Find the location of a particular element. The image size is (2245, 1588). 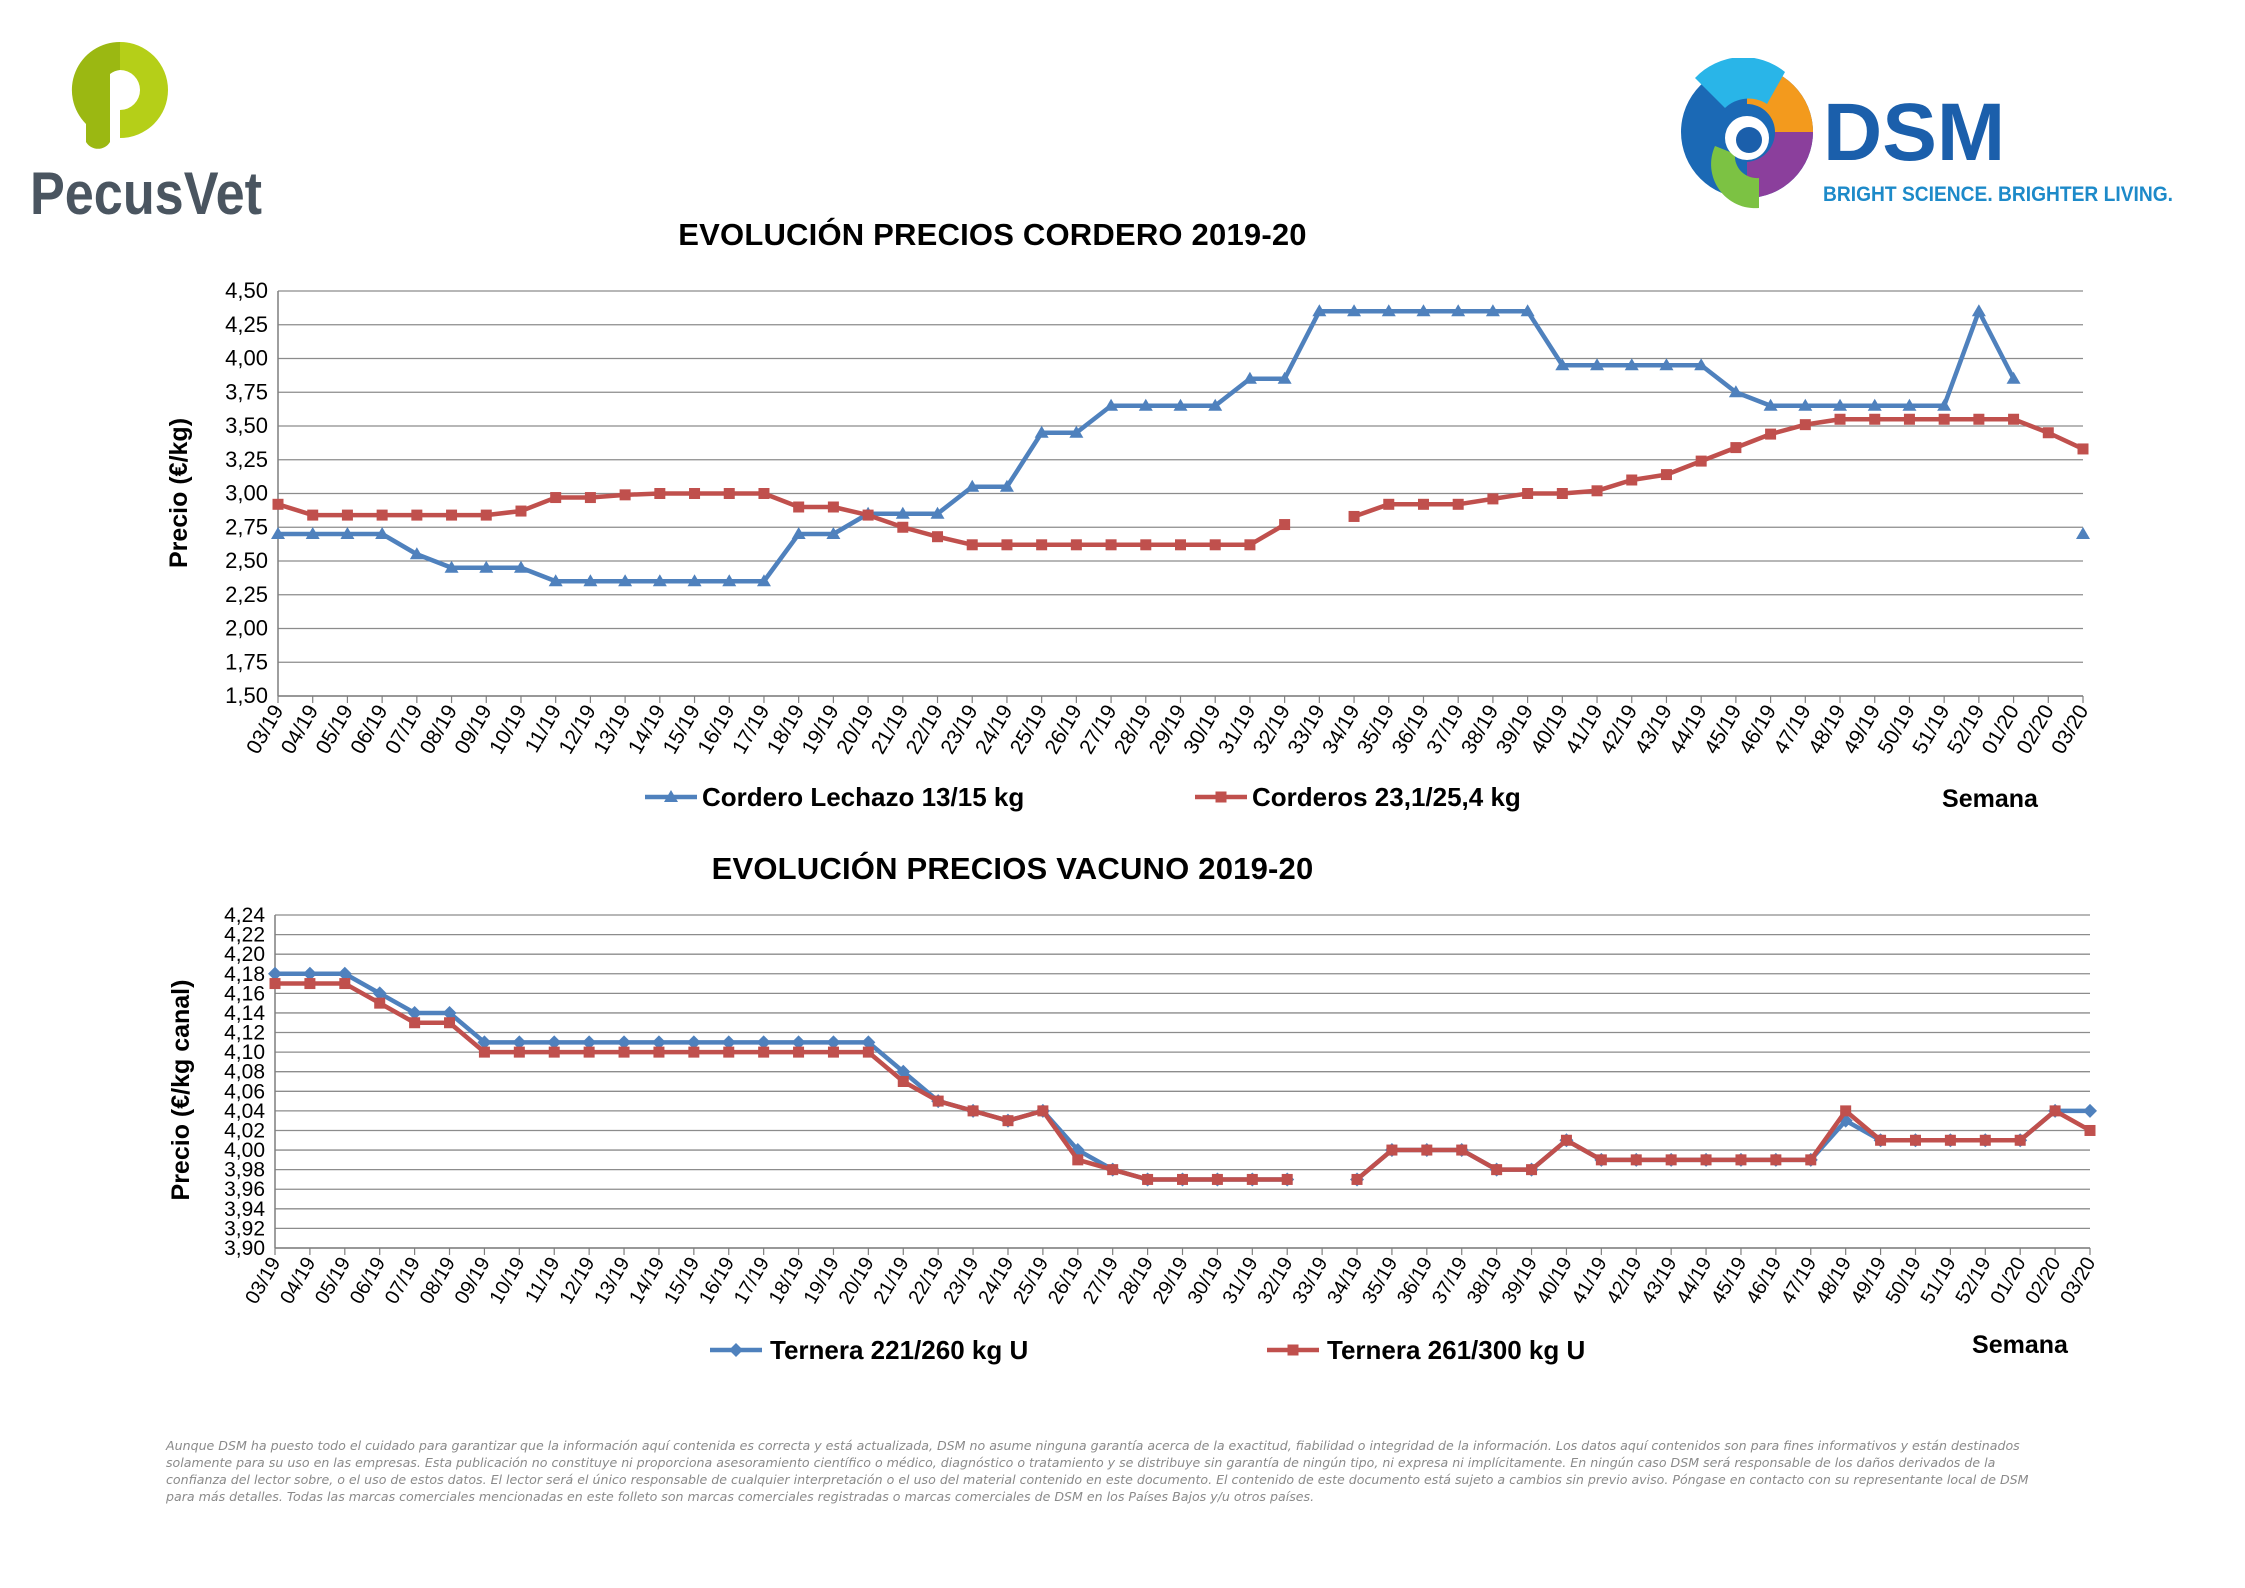

y-tick-label: 4,06 is located at coordinates (244, 1091).